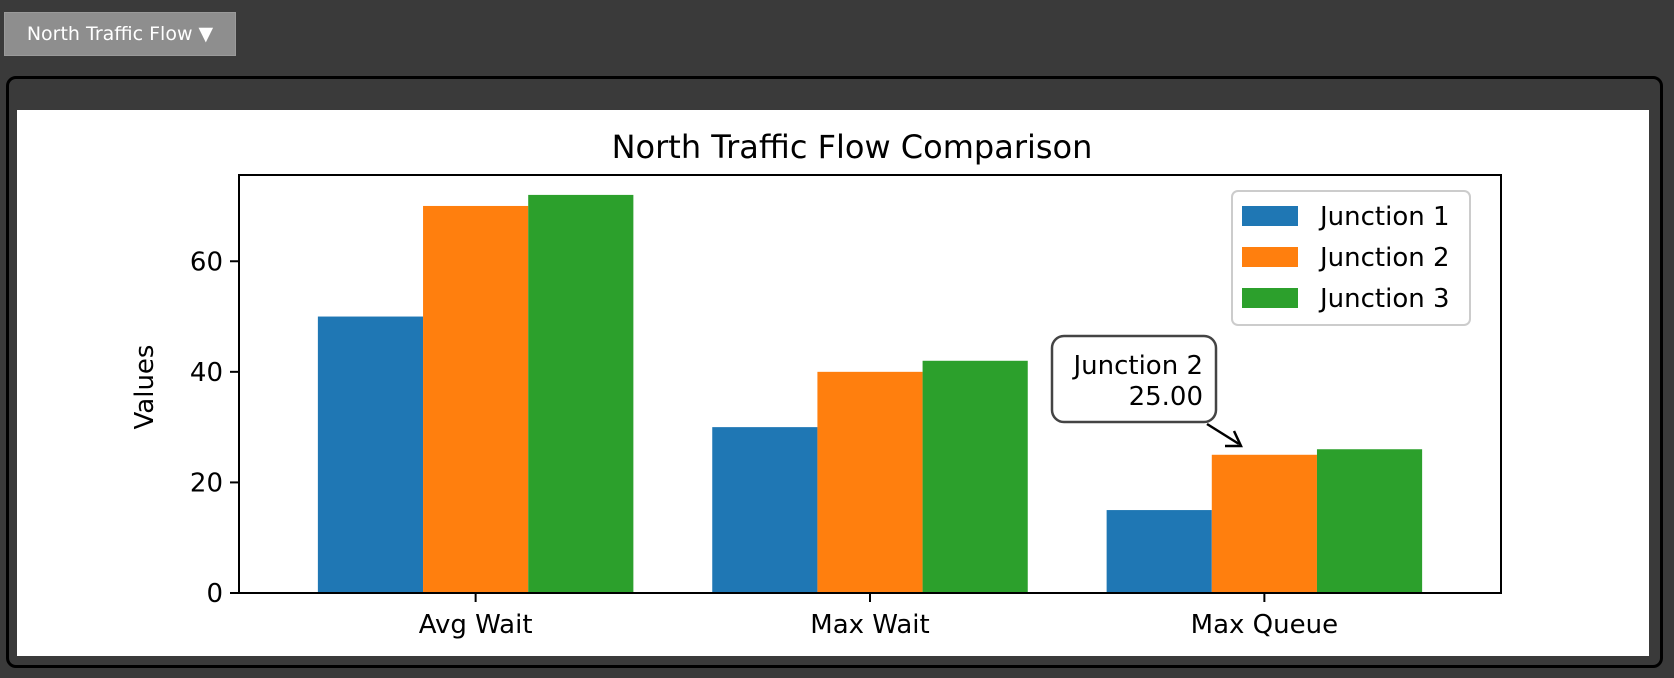  I want to click on y-tick-label: 0, so click(214, 594).